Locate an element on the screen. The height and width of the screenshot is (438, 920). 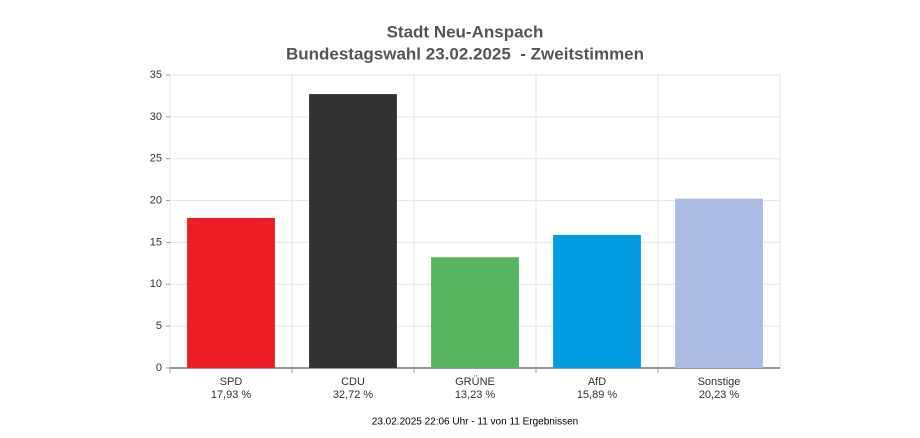
x-tick-label: GRÜNE is located at coordinates (475, 382).